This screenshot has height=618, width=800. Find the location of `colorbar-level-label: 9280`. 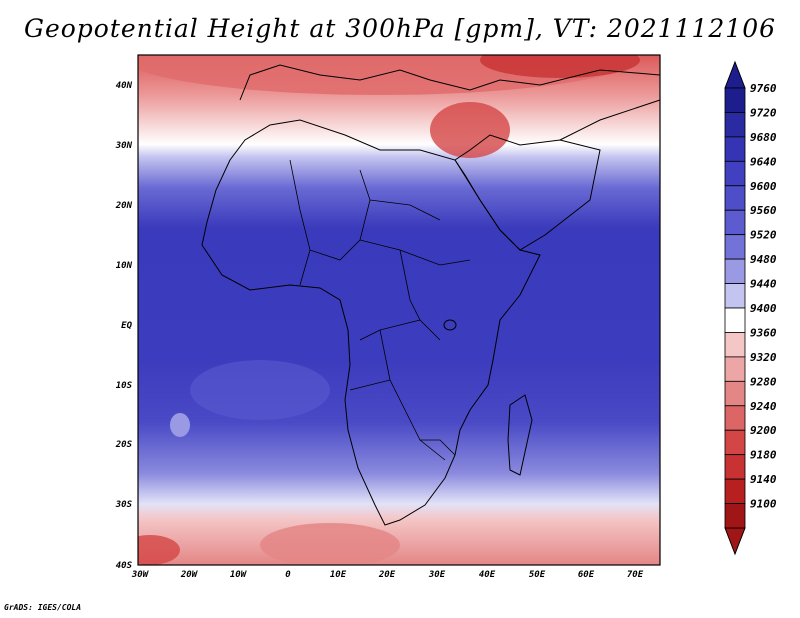

colorbar-level-label: 9280 is located at coordinates (763, 381).